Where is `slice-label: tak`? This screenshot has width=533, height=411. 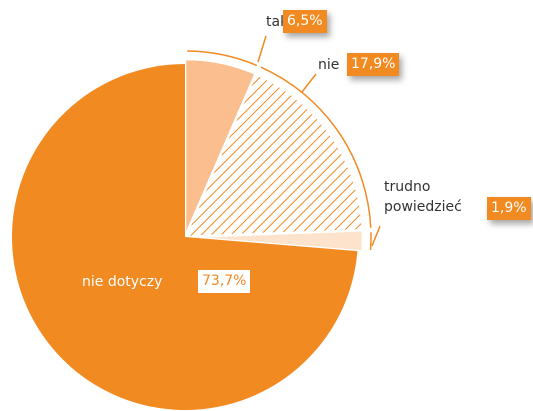
slice-label: tak is located at coordinates (277, 22).